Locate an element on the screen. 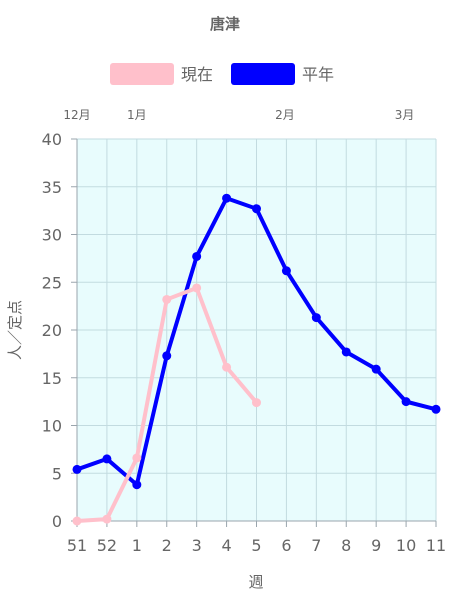 This screenshot has height=600, width=450. y-tick-label: 20 is located at coordinates (52, 330).